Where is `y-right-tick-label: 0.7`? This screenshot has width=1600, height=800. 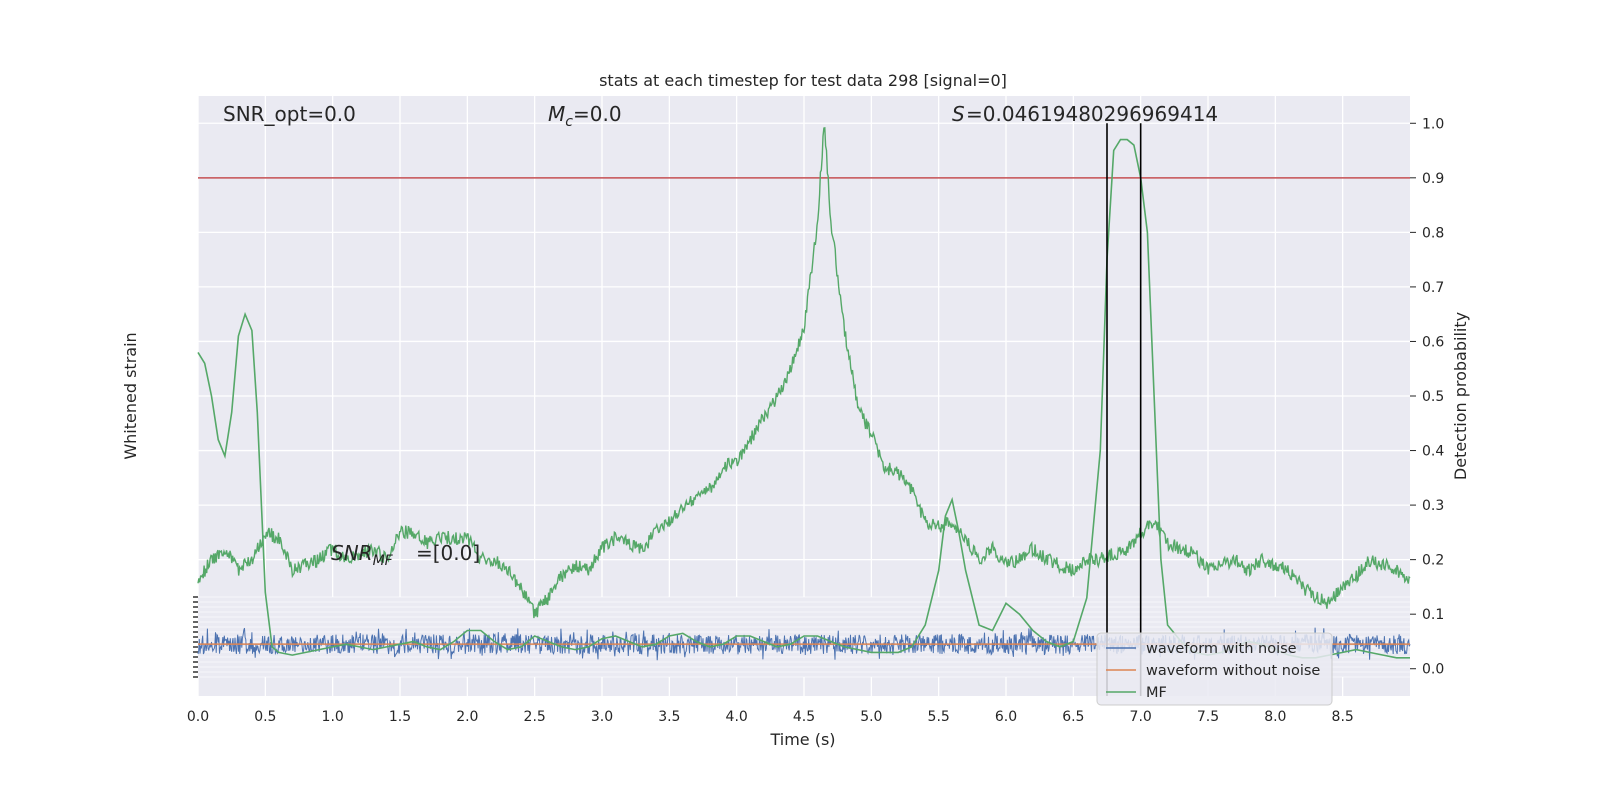
y-right-tick-label: 0.7 is located at coordinates (1433, 288).